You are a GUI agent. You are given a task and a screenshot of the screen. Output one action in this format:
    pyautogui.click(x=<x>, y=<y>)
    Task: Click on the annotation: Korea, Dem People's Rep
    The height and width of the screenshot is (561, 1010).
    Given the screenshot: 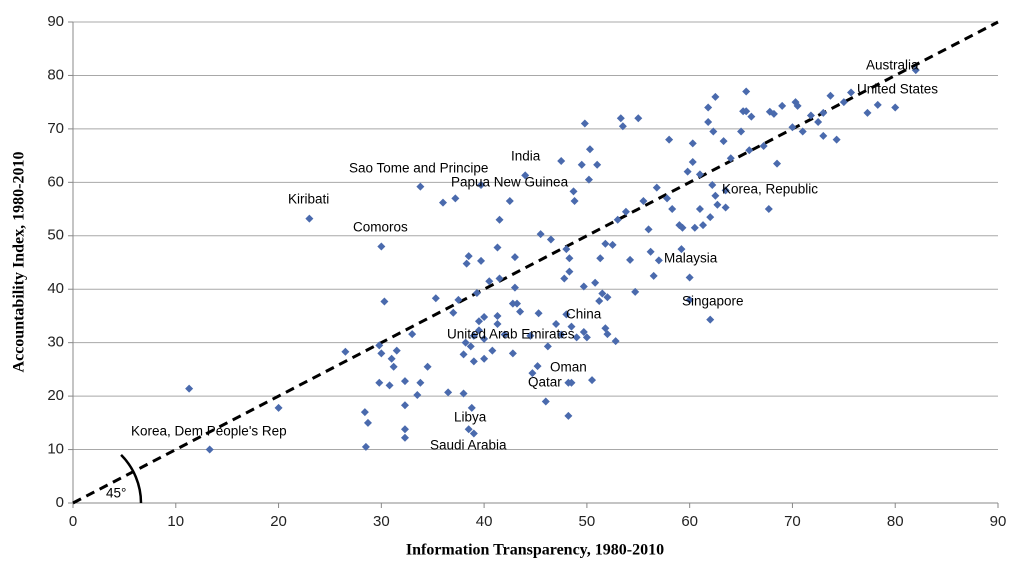 What is the action you would take?
    pyautogui.click(x=209, y=431)
    